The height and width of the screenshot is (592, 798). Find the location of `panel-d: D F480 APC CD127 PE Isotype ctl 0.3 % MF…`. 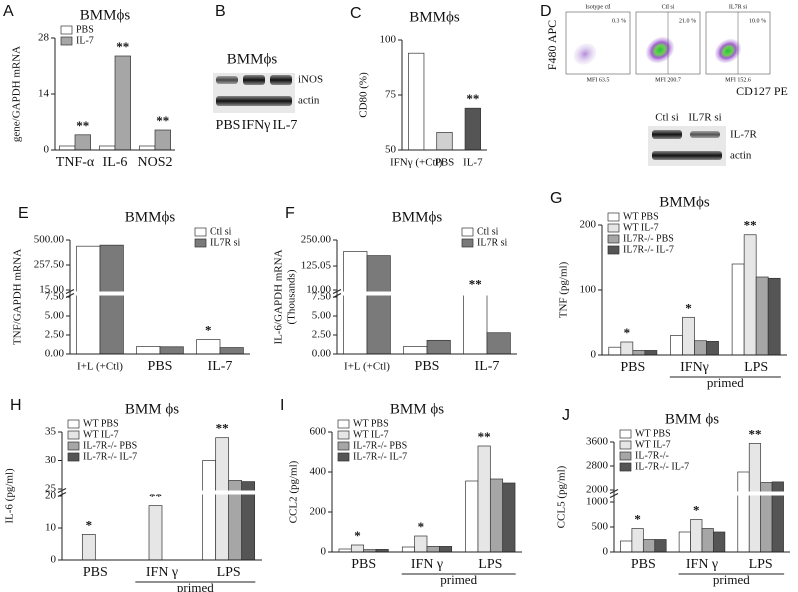

panel-d: D F480 APC CD127 PE Isotype ctl 0.3 % MF… is located at coordinates (664, 84).